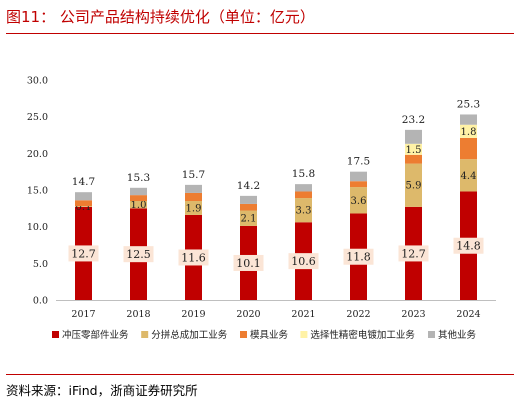 The width and height of the screenshot is (520, 403). I want to click on y-tick-label: 25.0, so click(37, 117).